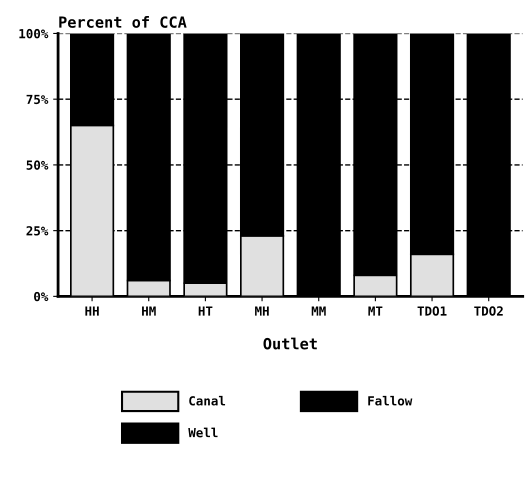 The height and width of the screenshot is (478, 528). I want to click on y-tick-label: 100%, so click(33, 33).